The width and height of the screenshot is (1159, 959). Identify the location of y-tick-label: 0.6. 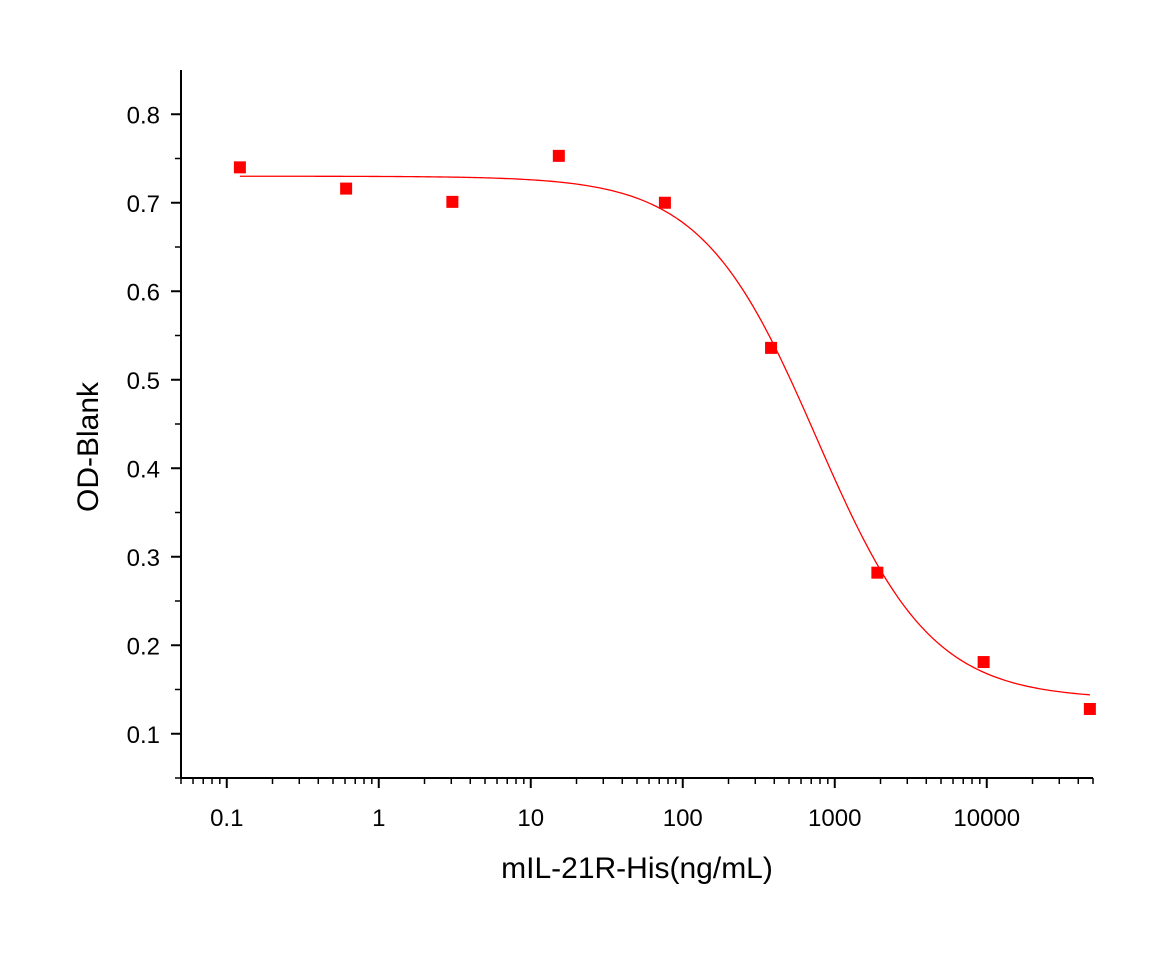
(143, 292).